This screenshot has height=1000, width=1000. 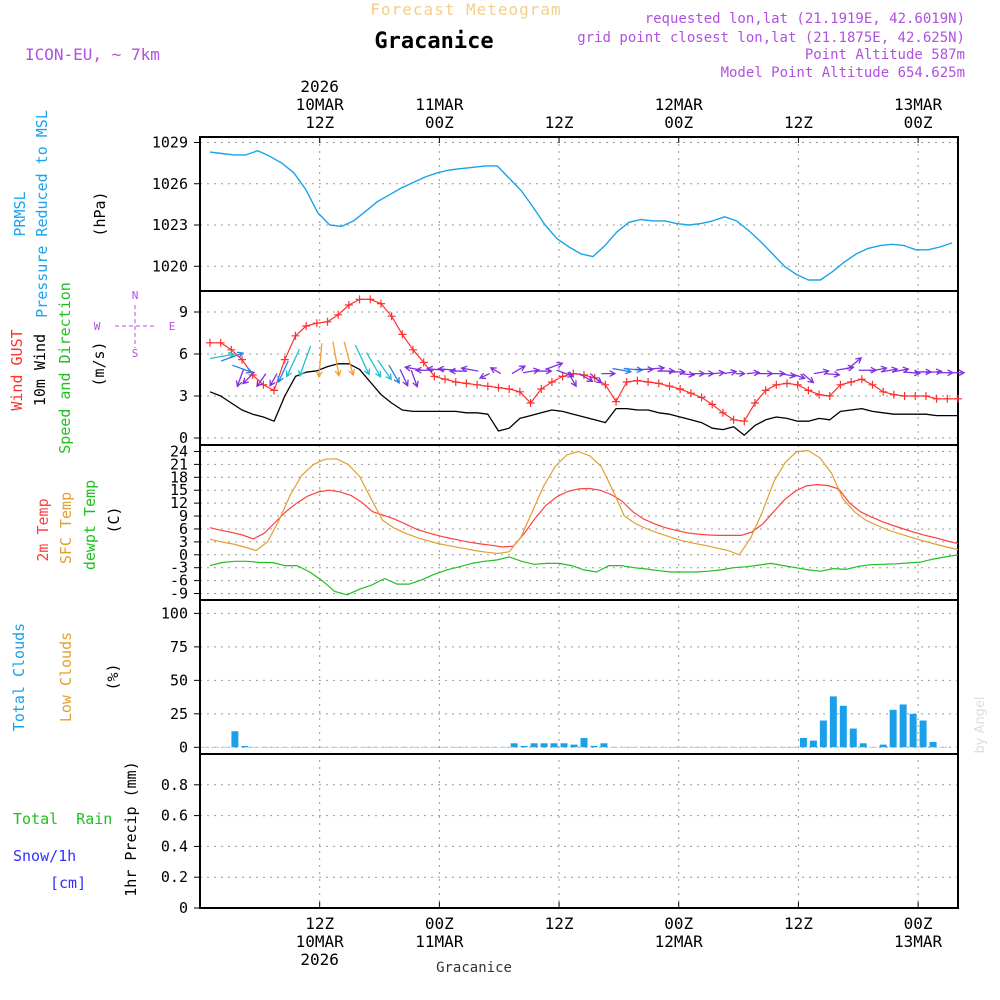 I want to click on label-hpa: (hPa), so click(x=100, y=213).